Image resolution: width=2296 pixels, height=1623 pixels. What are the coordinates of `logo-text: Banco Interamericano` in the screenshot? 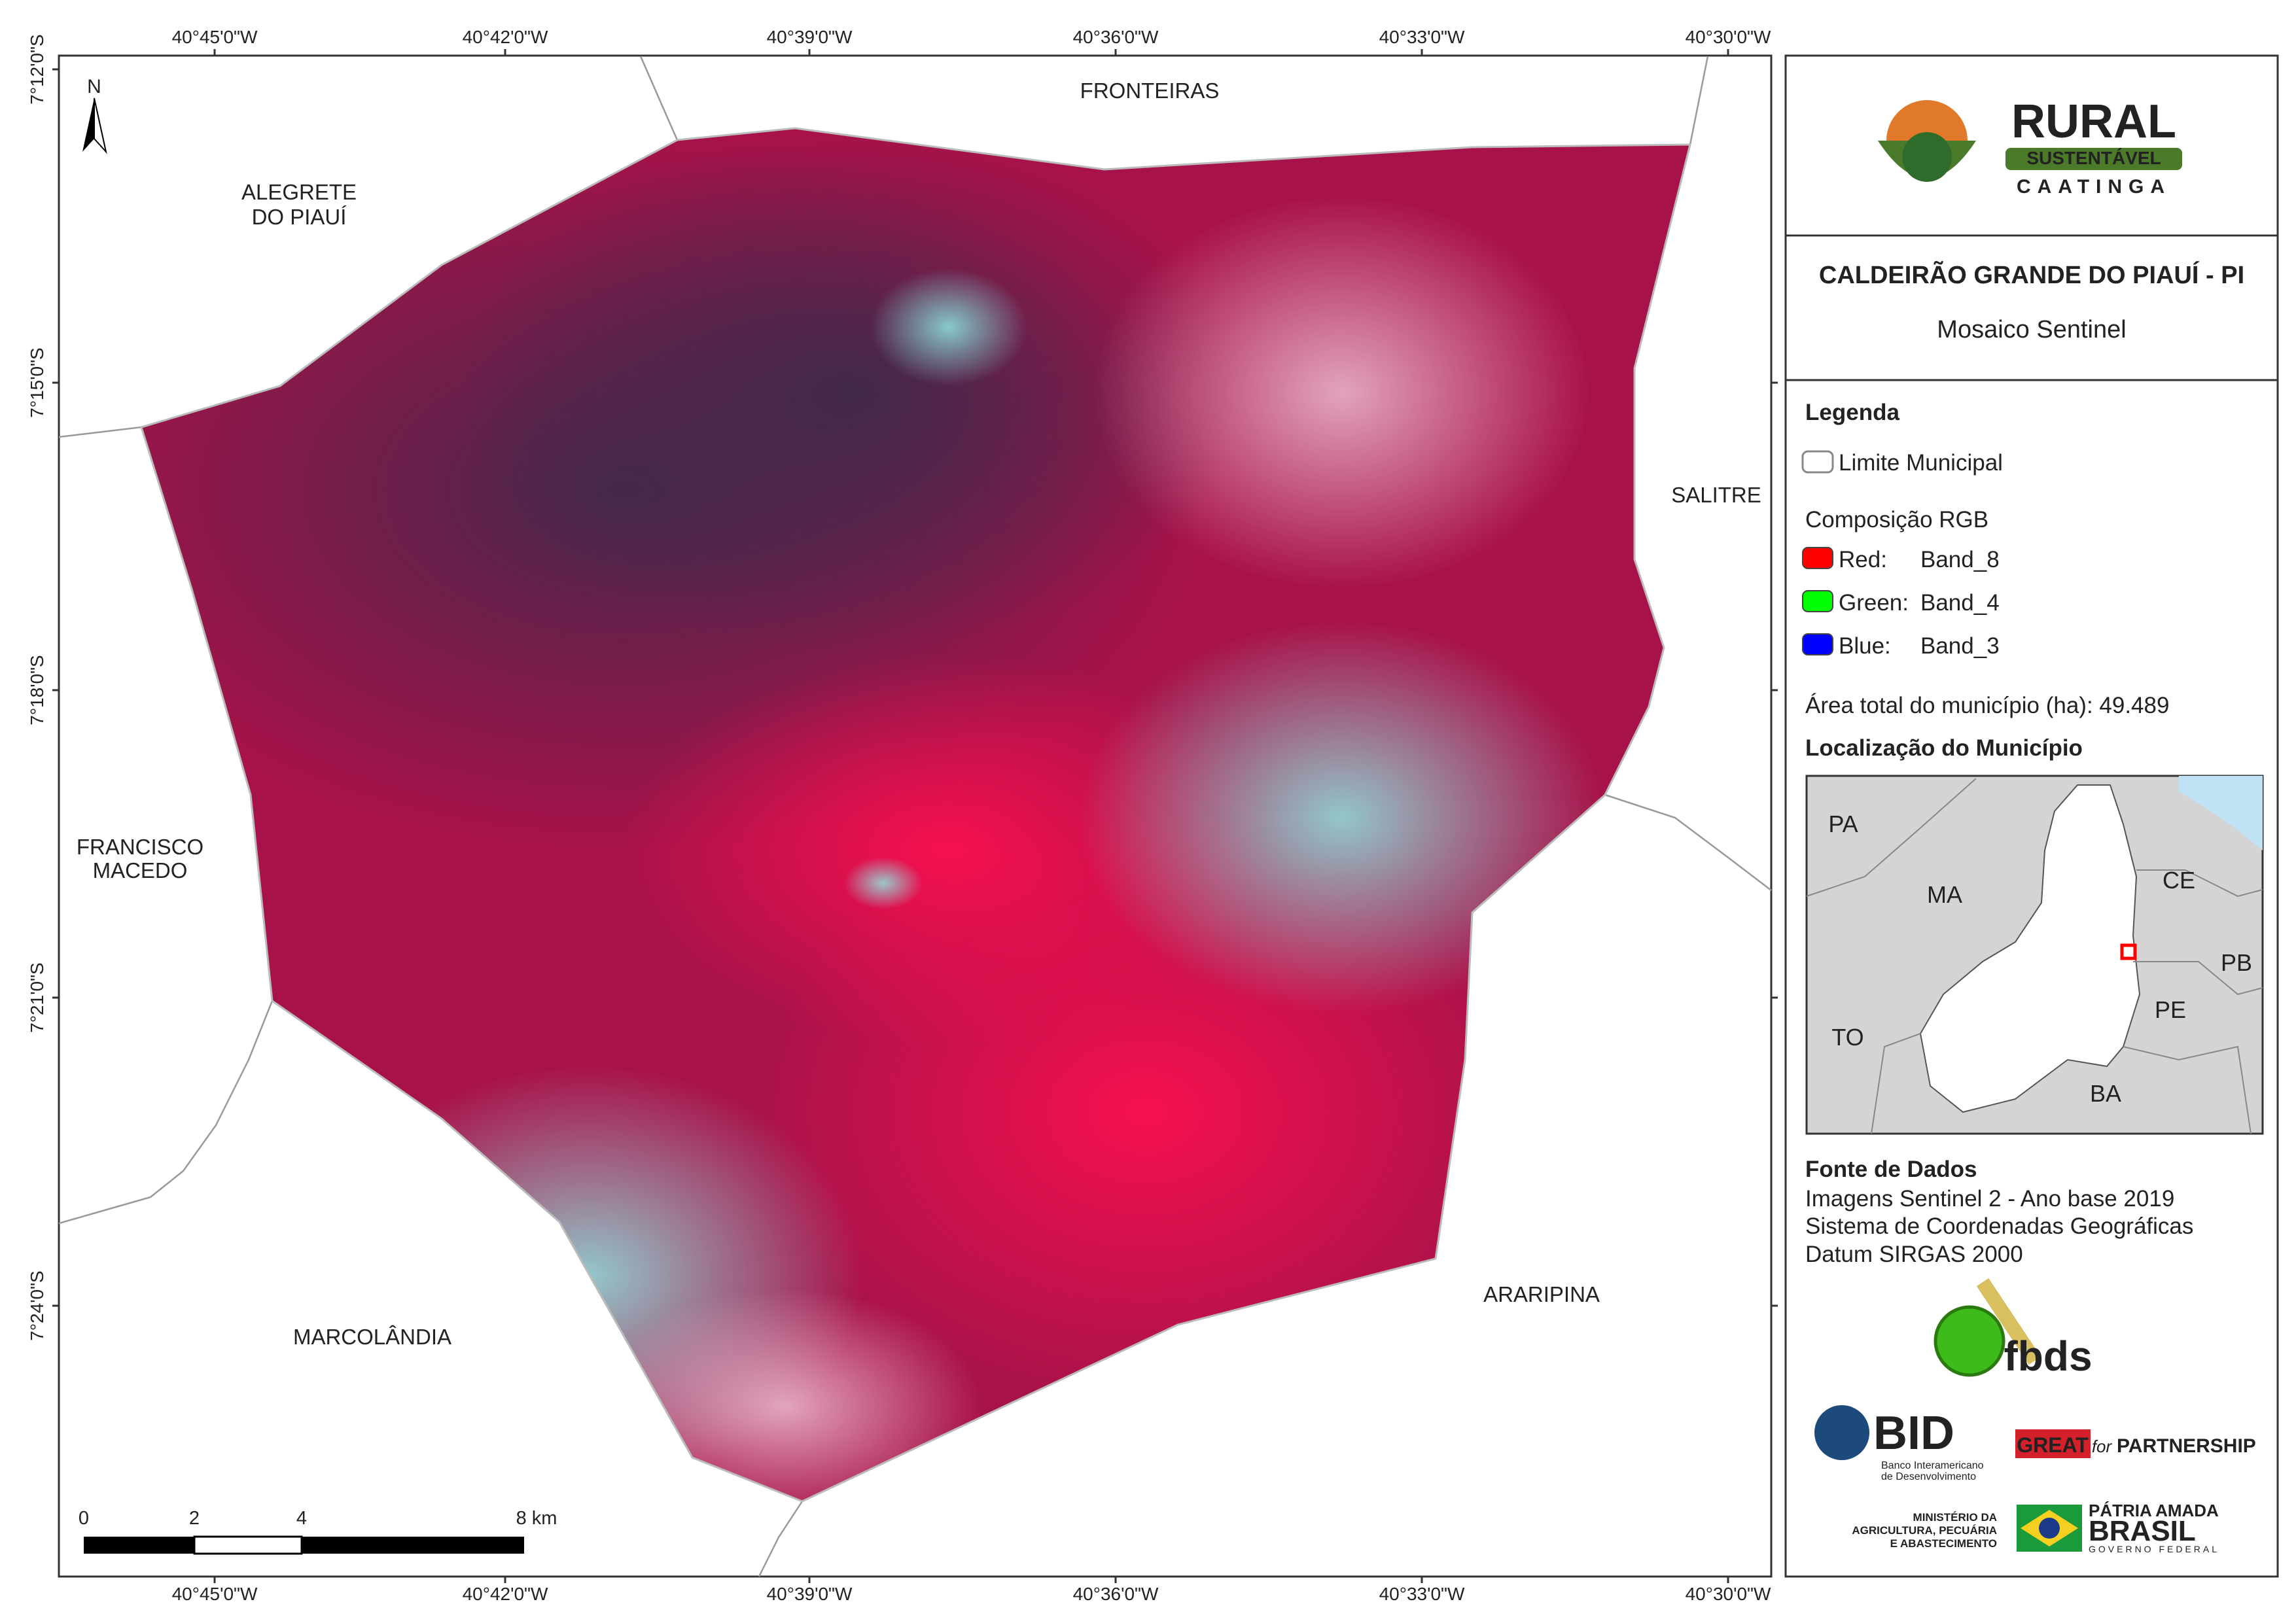 It's located at (1933, 1466).